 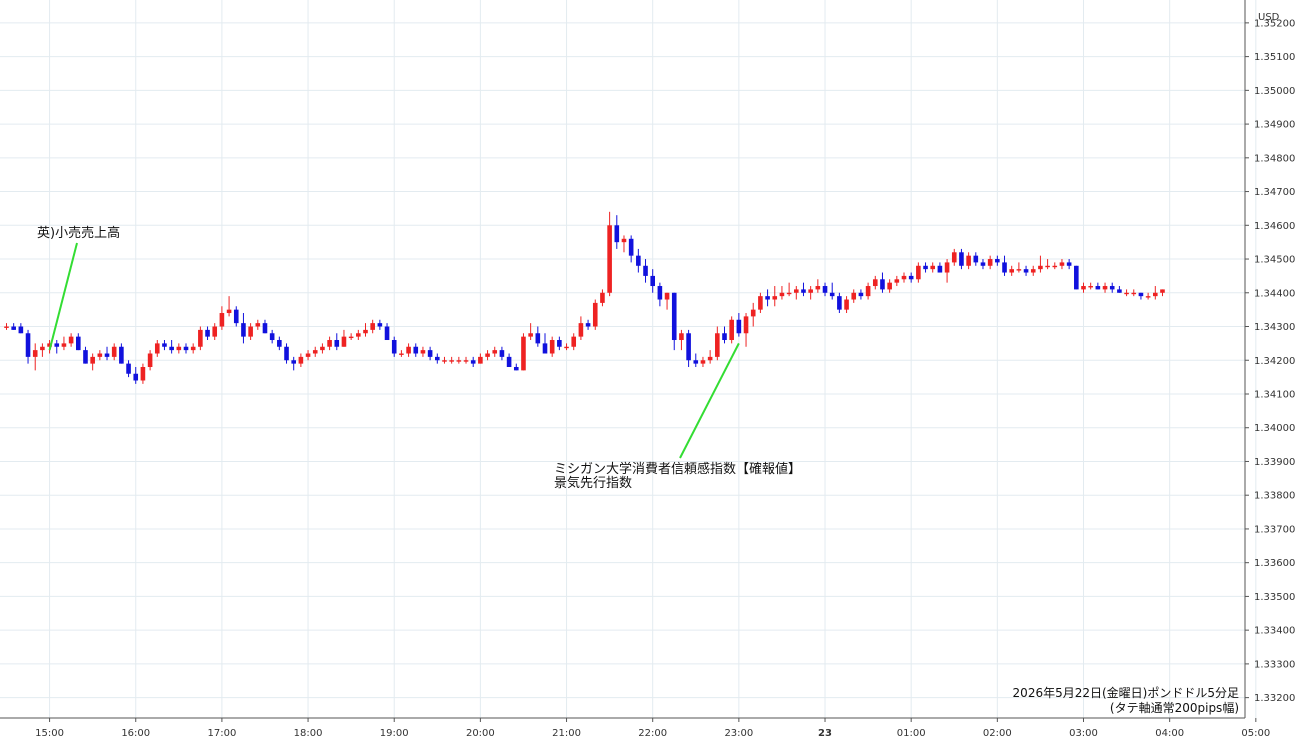 What do you see at coordinates (1274, 158) in the screenshot?
I see `price-tick-label: 1.34800` at bounding box center [1274, 158].